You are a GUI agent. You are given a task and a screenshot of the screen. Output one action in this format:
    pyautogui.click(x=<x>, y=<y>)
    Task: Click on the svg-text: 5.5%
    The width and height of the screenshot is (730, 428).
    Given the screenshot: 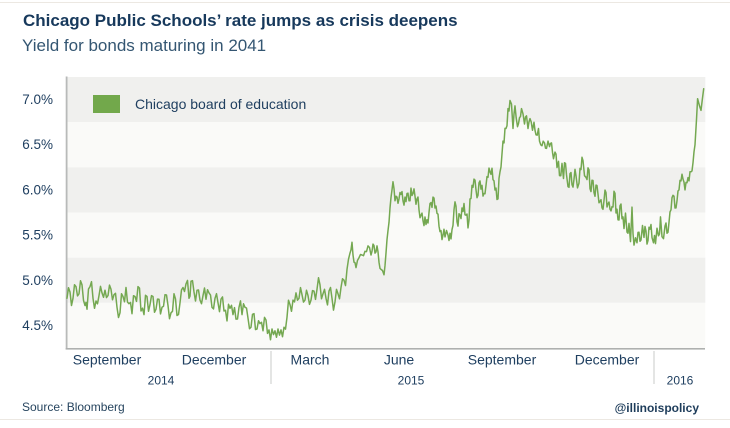 What is the action you would take?
    pyautogui.click(x=37, y=235)
    